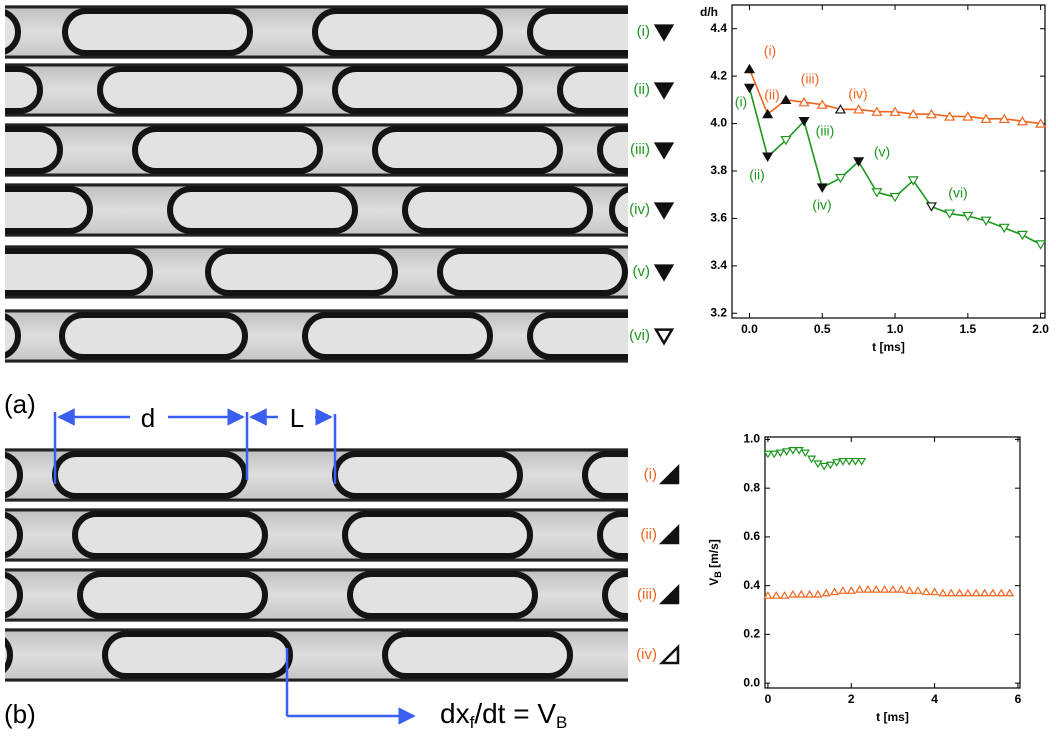 This screenshot has width=1056, height=738. Describe the element at coordinates (888, 347) in the screenshot. I see `x-axis-label: t [ms]` at that location.